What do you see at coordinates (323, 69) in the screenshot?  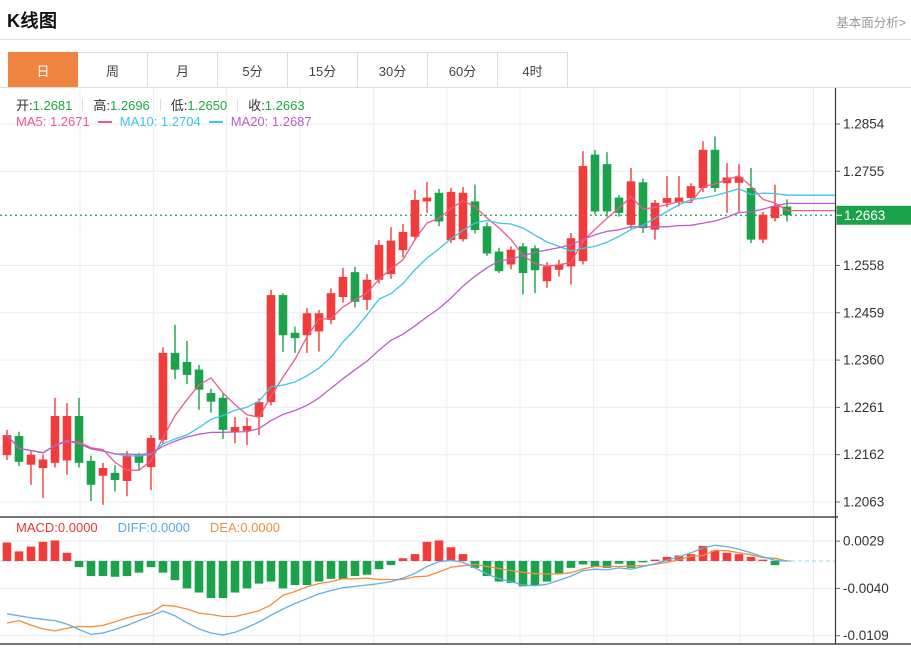 I see `tab-interval-4: 15分` at bounding box center [323, 69].